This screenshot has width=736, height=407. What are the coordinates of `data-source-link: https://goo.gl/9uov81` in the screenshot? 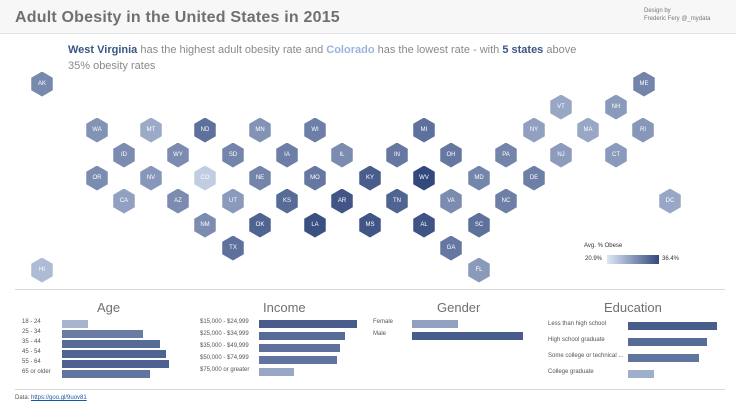 It's located at (59, 398).